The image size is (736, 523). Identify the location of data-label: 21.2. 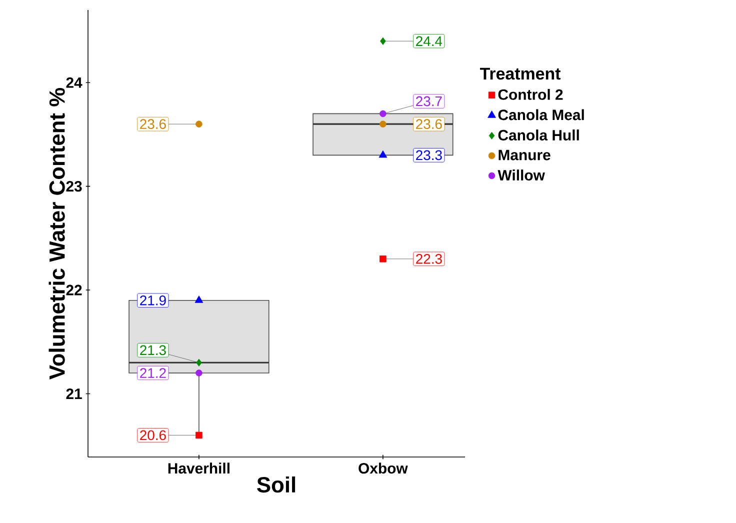
(153, 373).